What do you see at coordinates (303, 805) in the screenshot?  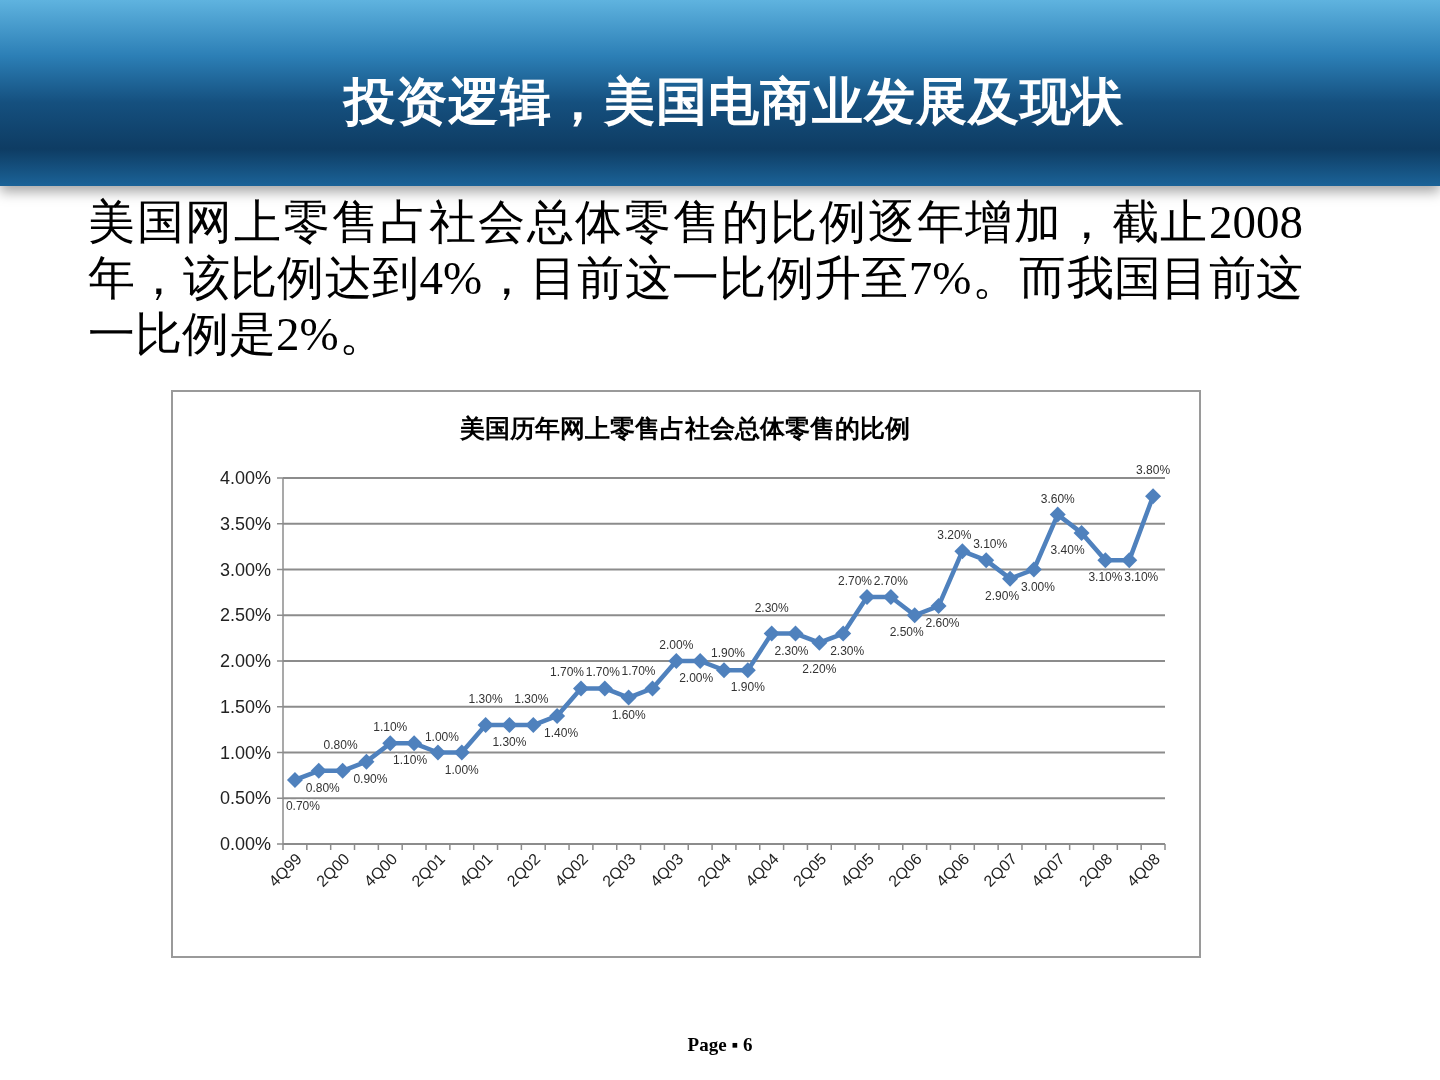 I see `data-label: 0.70%` at bounding box center [303, 805].